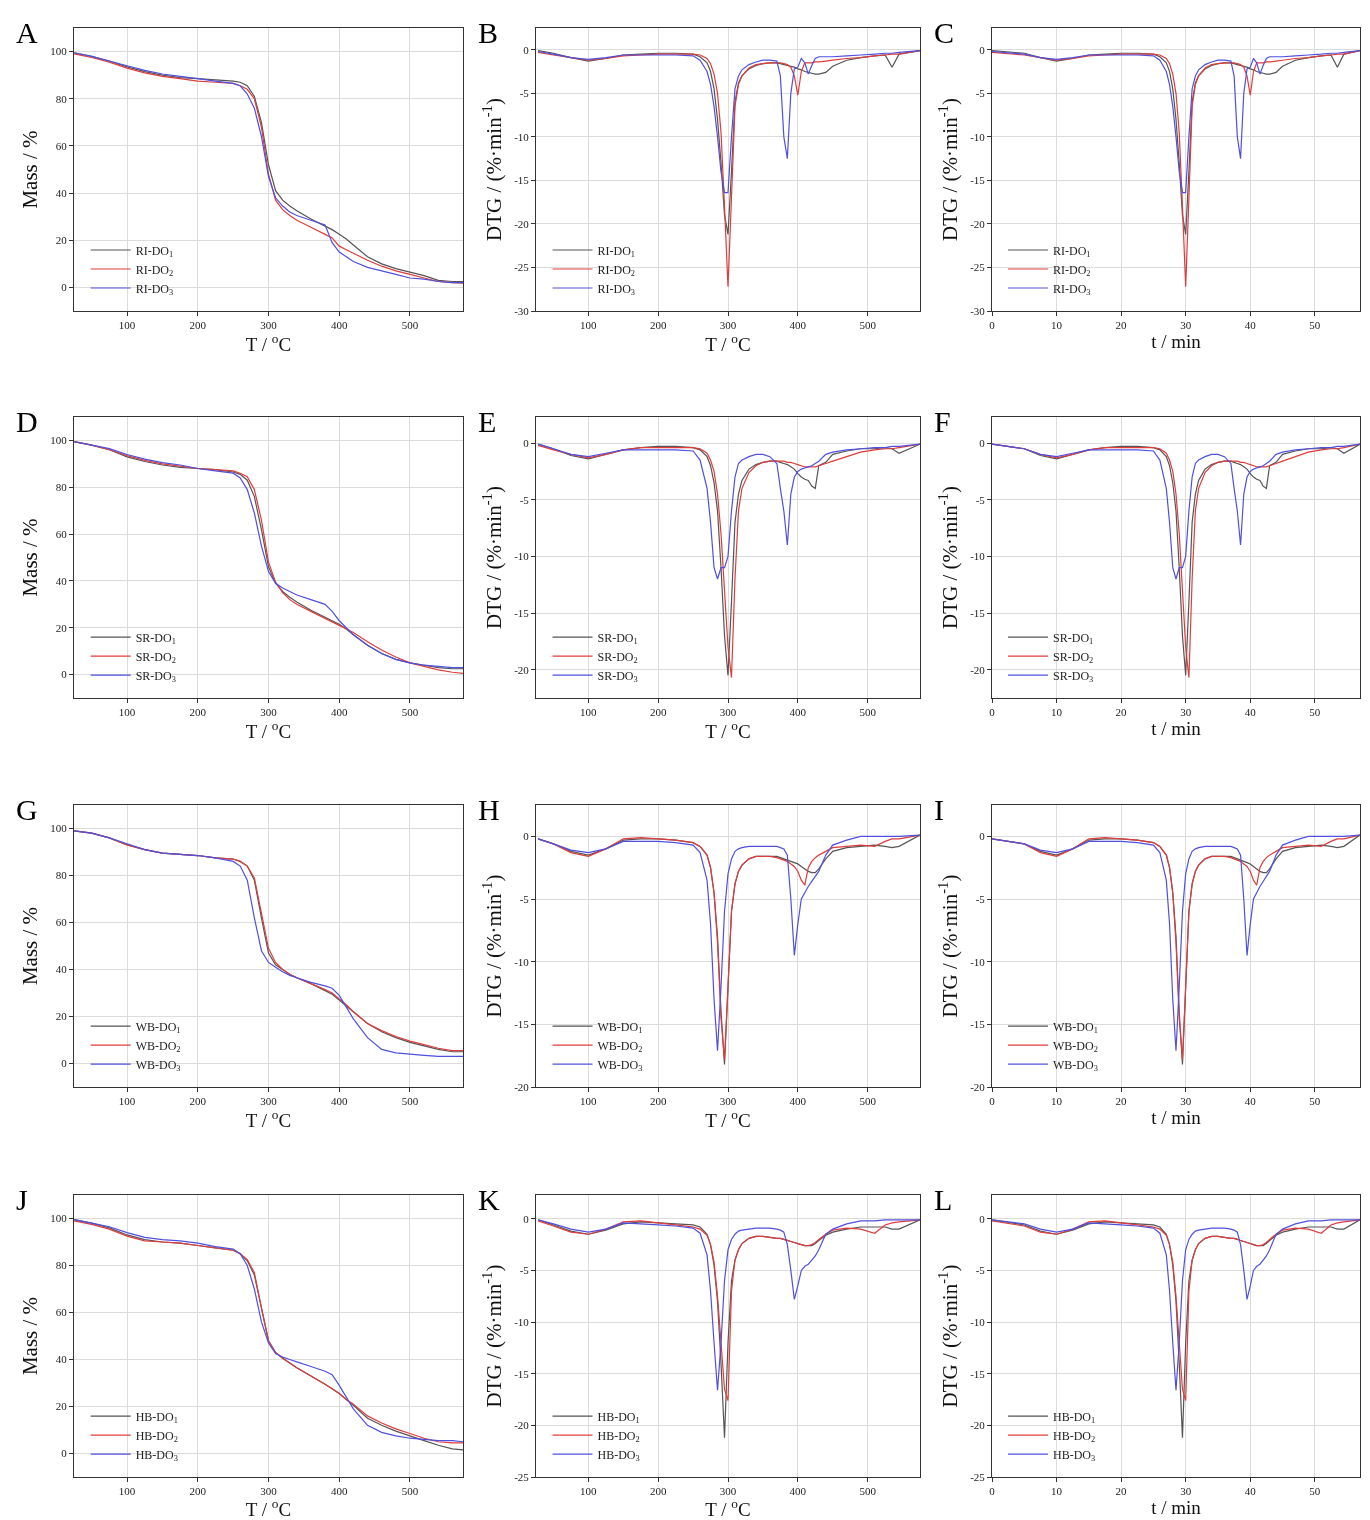  What do you see at coordinates (27, 809) in the screenshot?
I see `chart-title: G` at bounding box center [27, 809].